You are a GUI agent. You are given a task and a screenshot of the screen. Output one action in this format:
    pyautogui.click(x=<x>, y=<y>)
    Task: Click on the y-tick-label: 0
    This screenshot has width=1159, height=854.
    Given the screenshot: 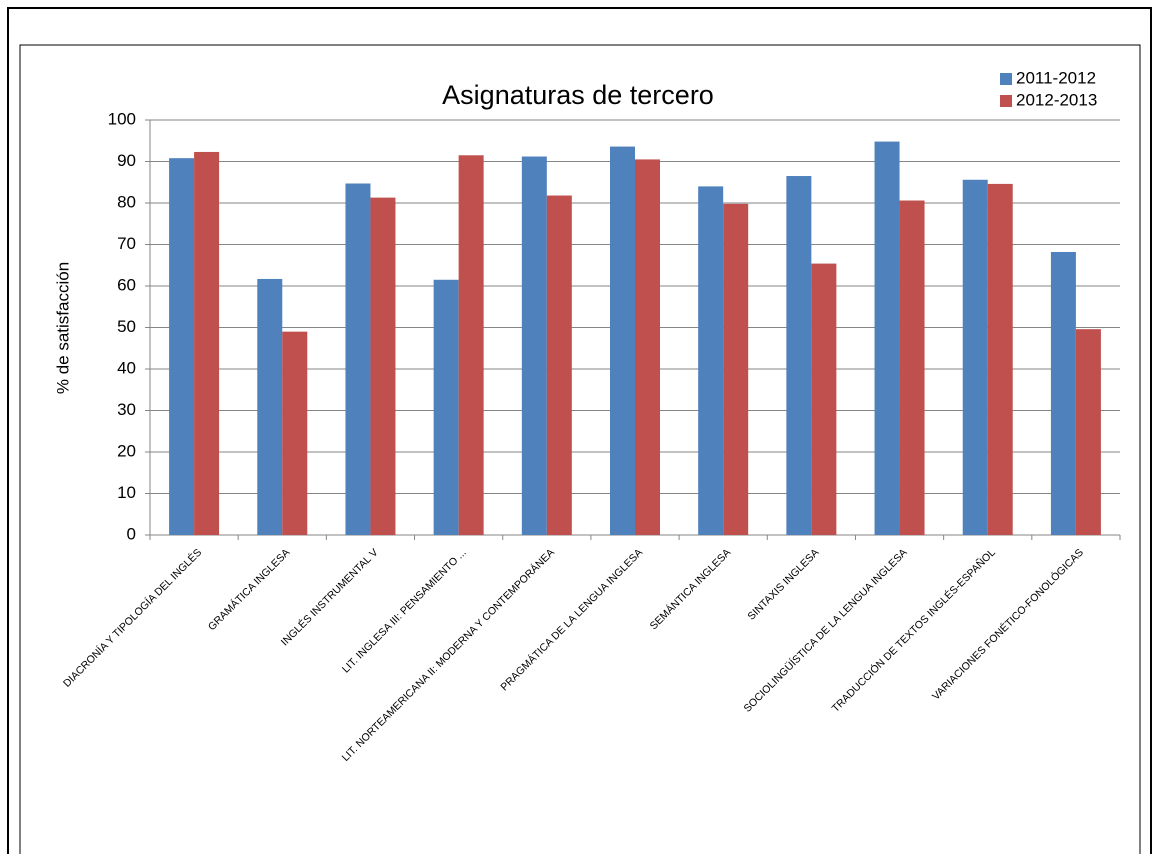 What is the action you would take?
    pyautogui.click(x=131, y=533)
    